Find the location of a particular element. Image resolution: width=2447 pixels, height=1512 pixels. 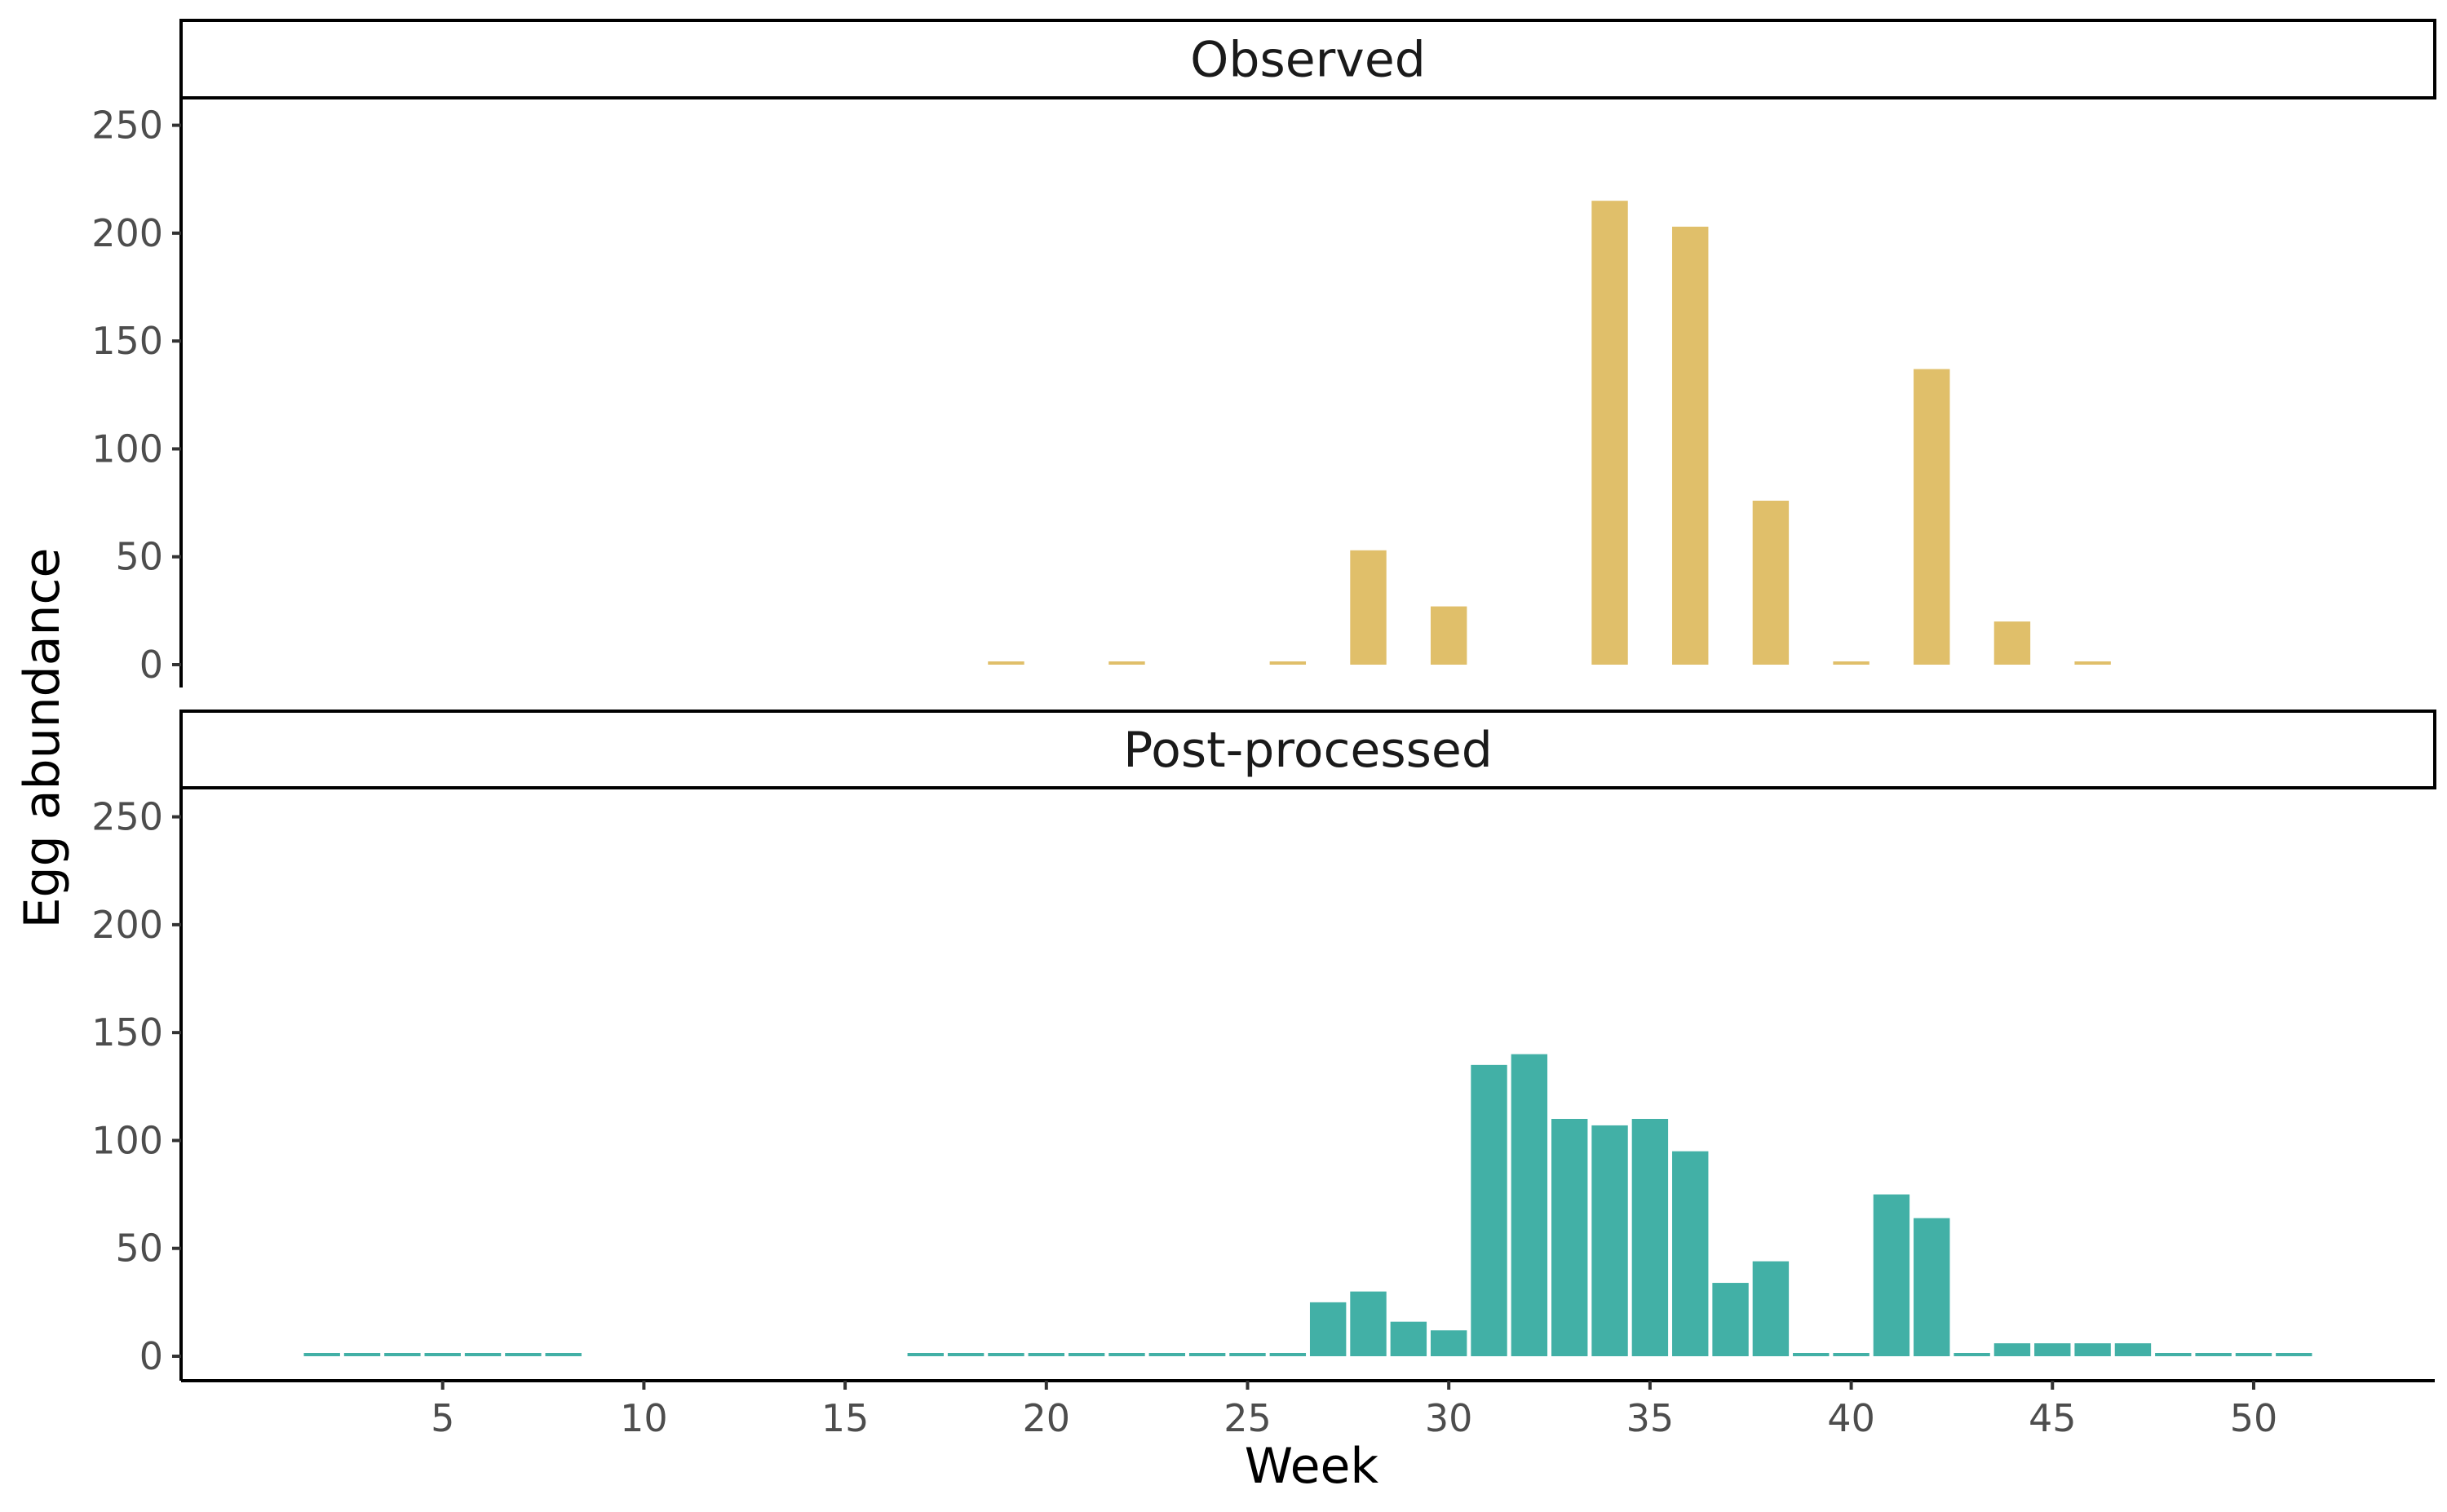

x-tick-label: 5 is located at coordinates (442, 1418).